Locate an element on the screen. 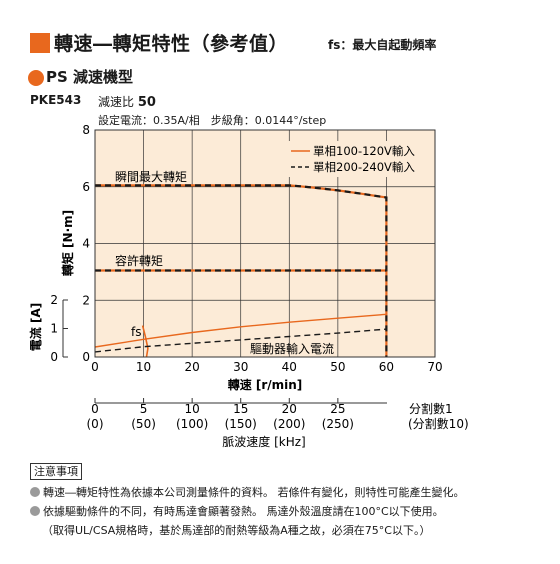 The height and width of the screenshot is (564, 560). gear-ratio: 減速比 50 is located at coordinates (127, 101).